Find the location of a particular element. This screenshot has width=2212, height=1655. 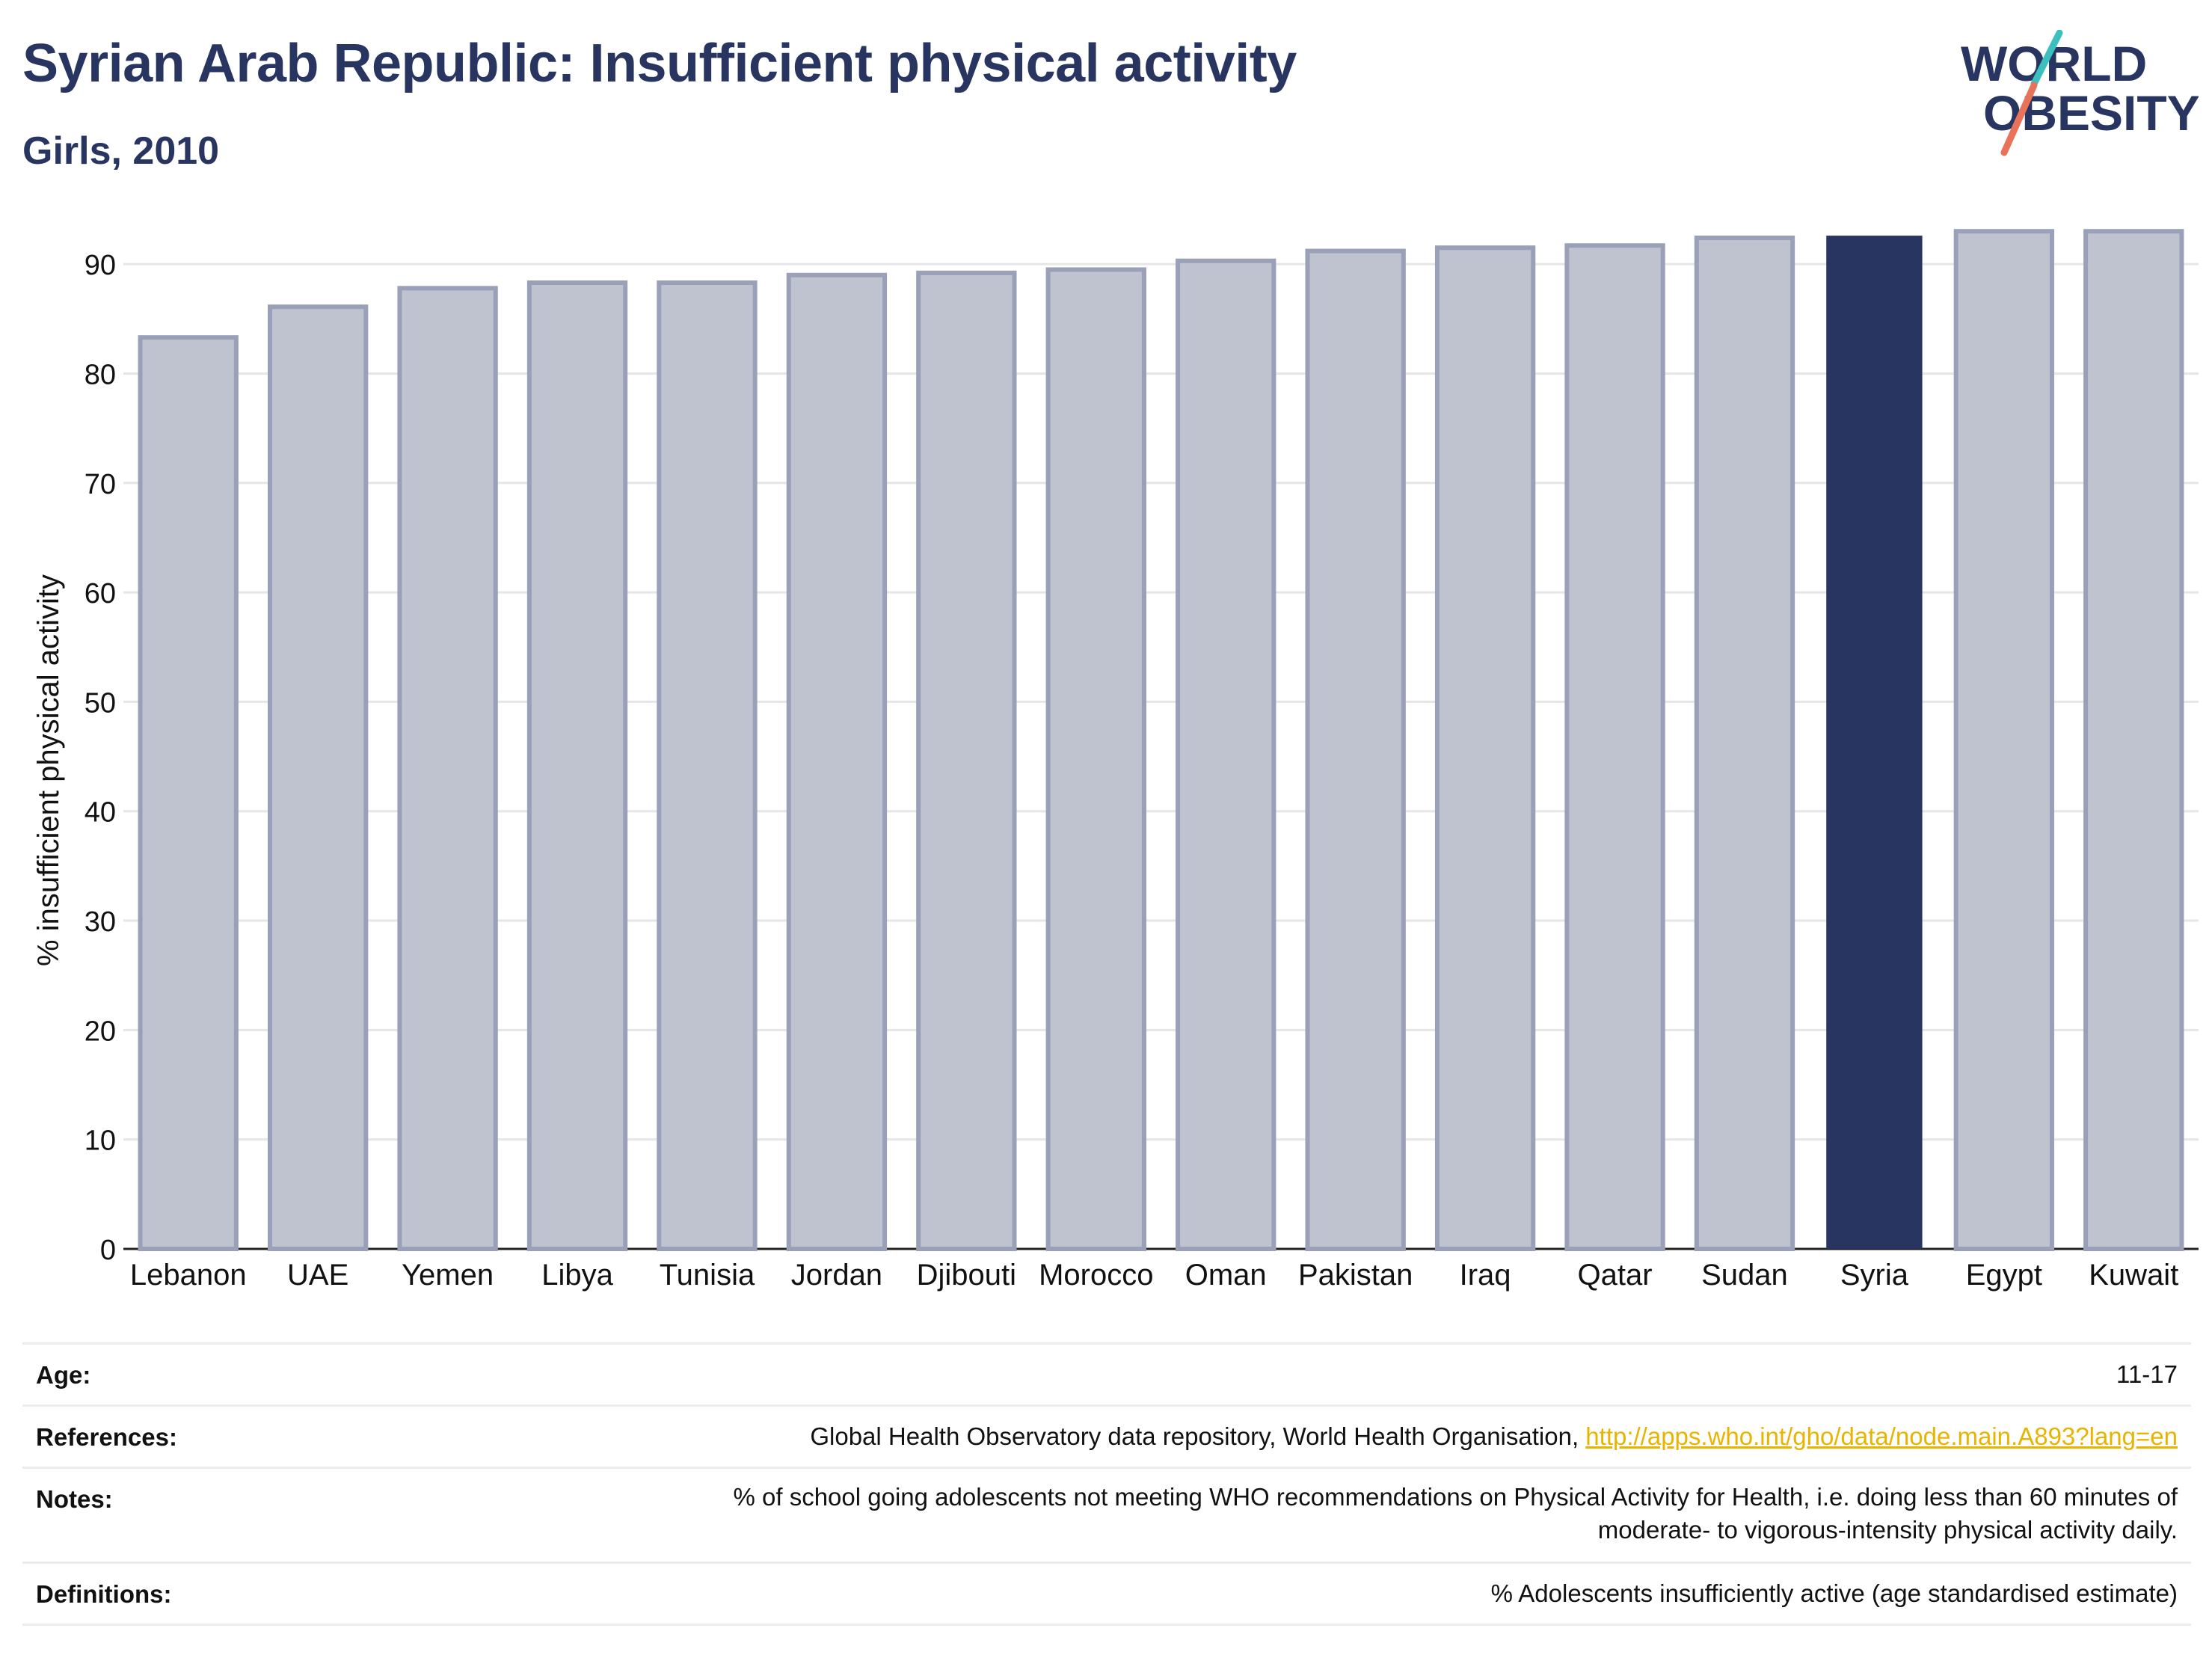

bar-yemen is located at coordinates (447, 768).